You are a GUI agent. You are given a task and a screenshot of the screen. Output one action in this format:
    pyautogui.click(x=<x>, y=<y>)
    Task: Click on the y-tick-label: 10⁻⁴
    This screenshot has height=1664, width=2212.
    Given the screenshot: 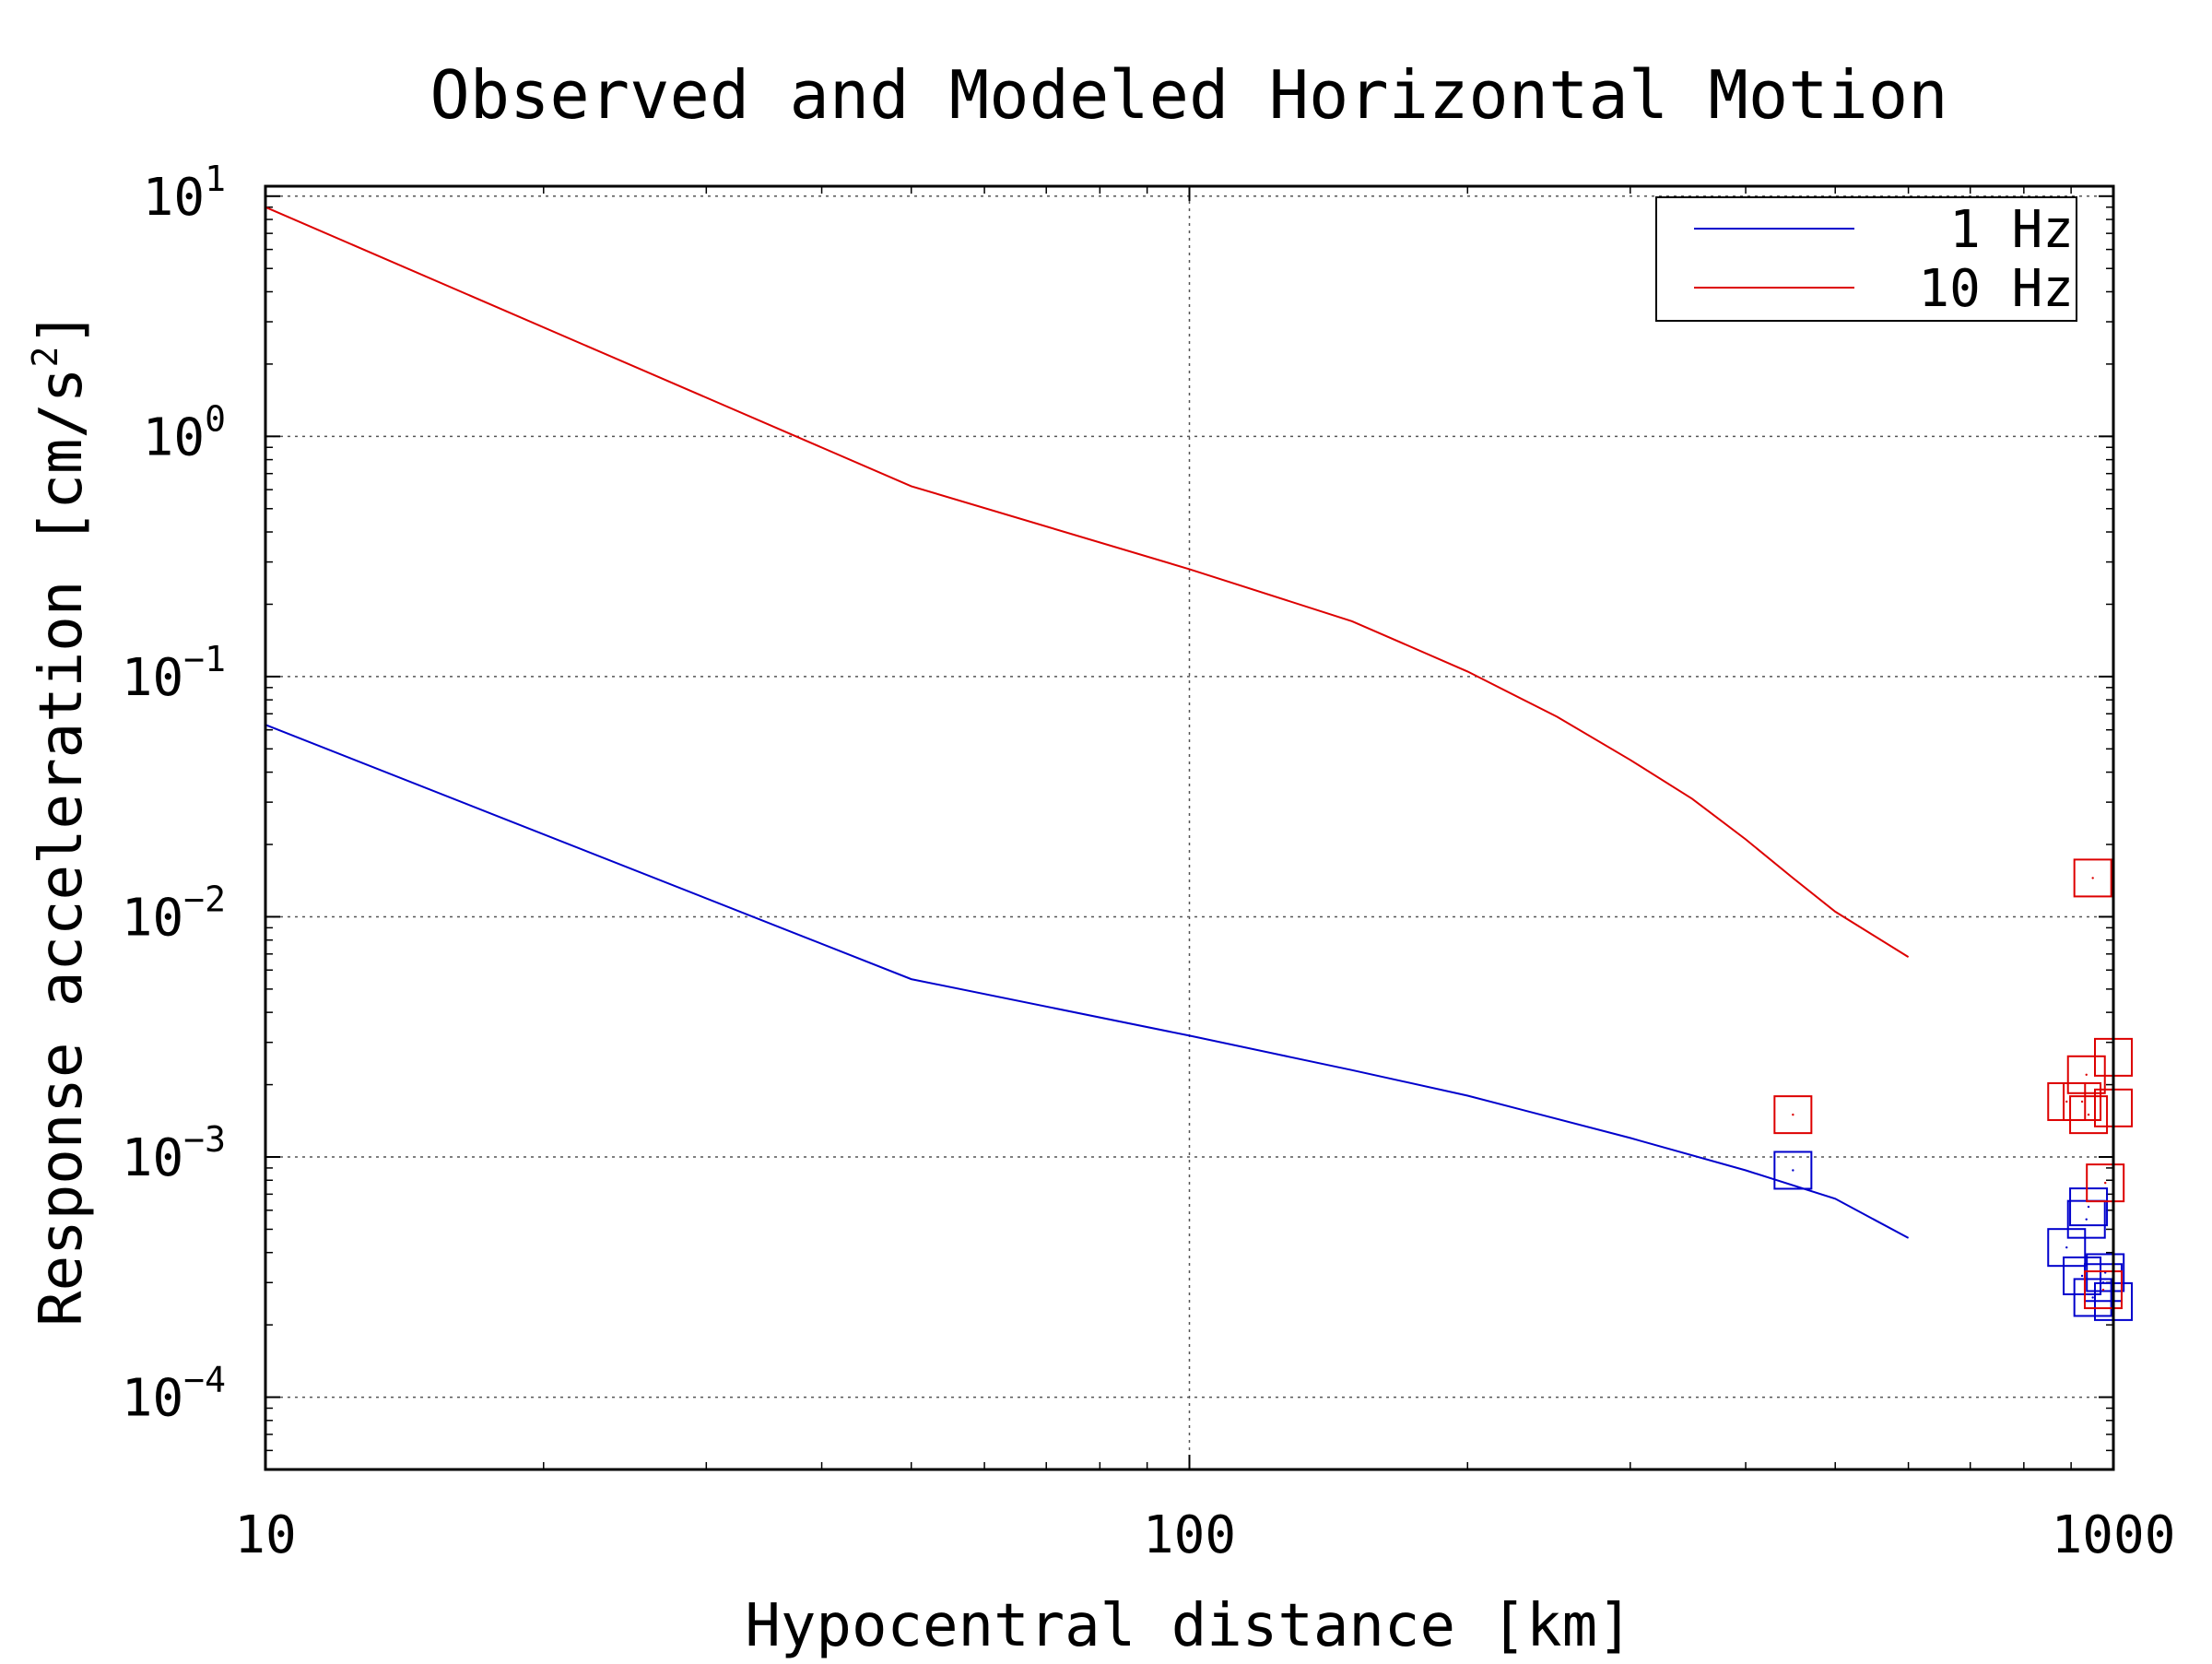 What is the action you would take?
    pyautogui.click(x=174, y=1394)
    